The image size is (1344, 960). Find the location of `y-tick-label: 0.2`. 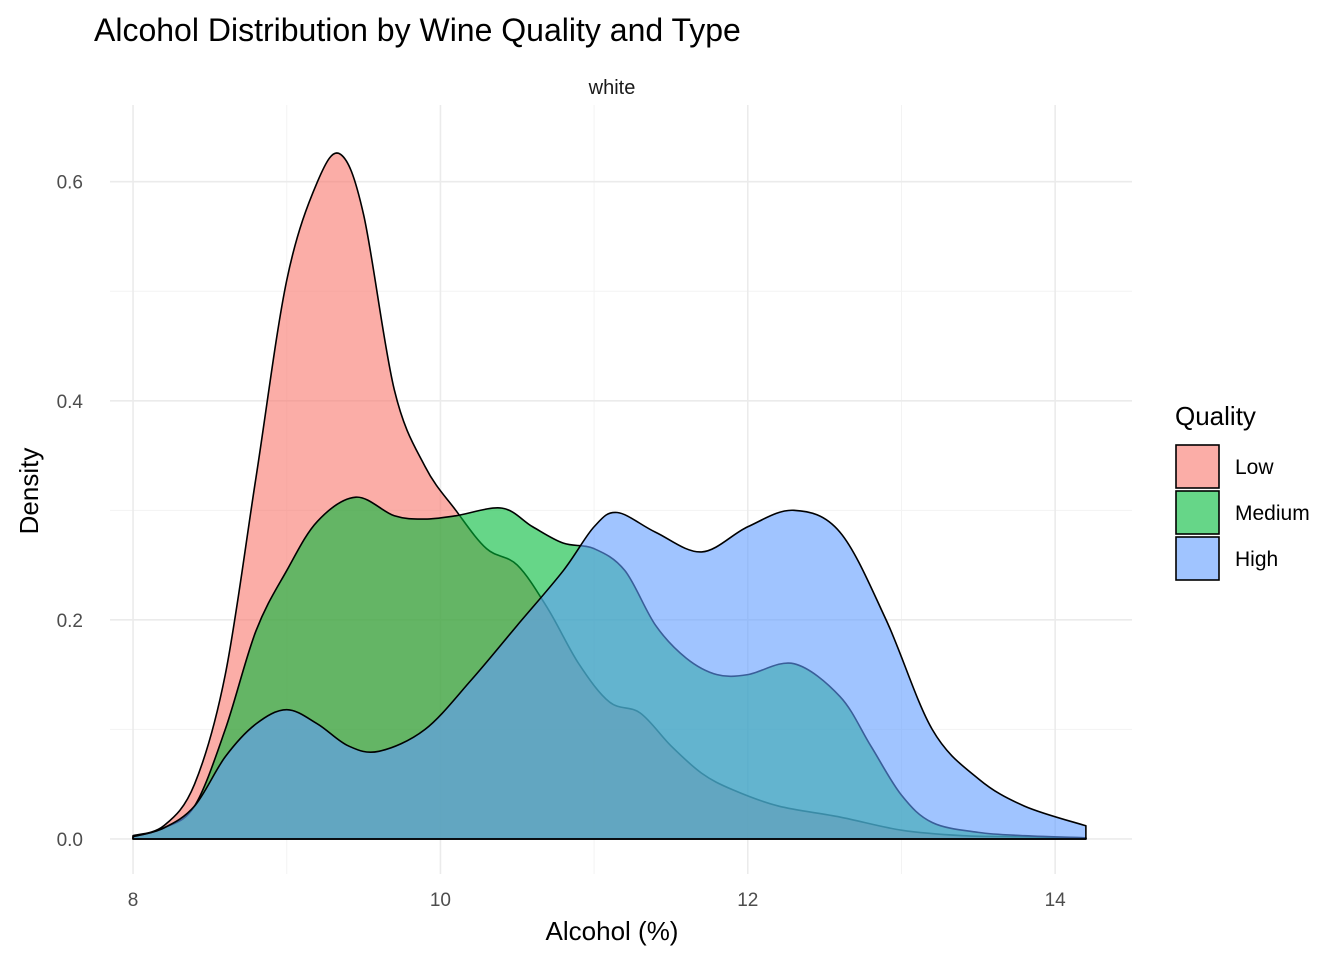

y-tick-label: 0.2 is located at coordinates (70, 621).